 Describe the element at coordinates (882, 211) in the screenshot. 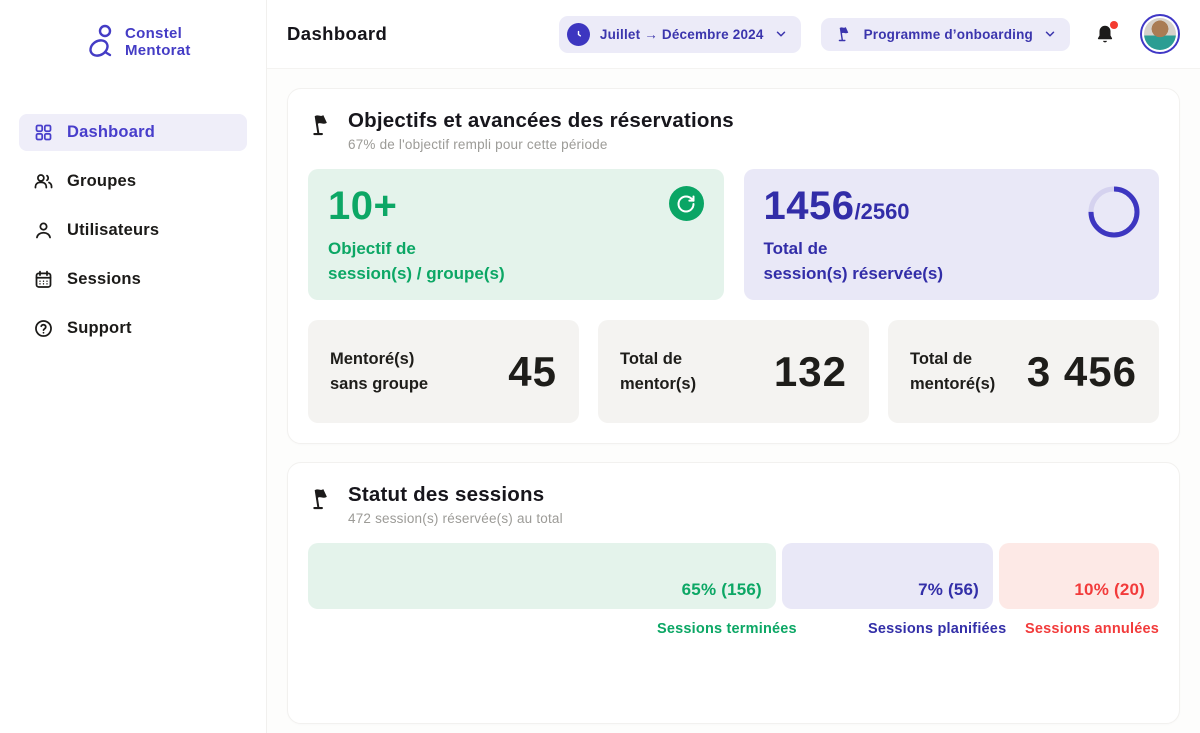

I see `total-denominator: /2560` at that location.